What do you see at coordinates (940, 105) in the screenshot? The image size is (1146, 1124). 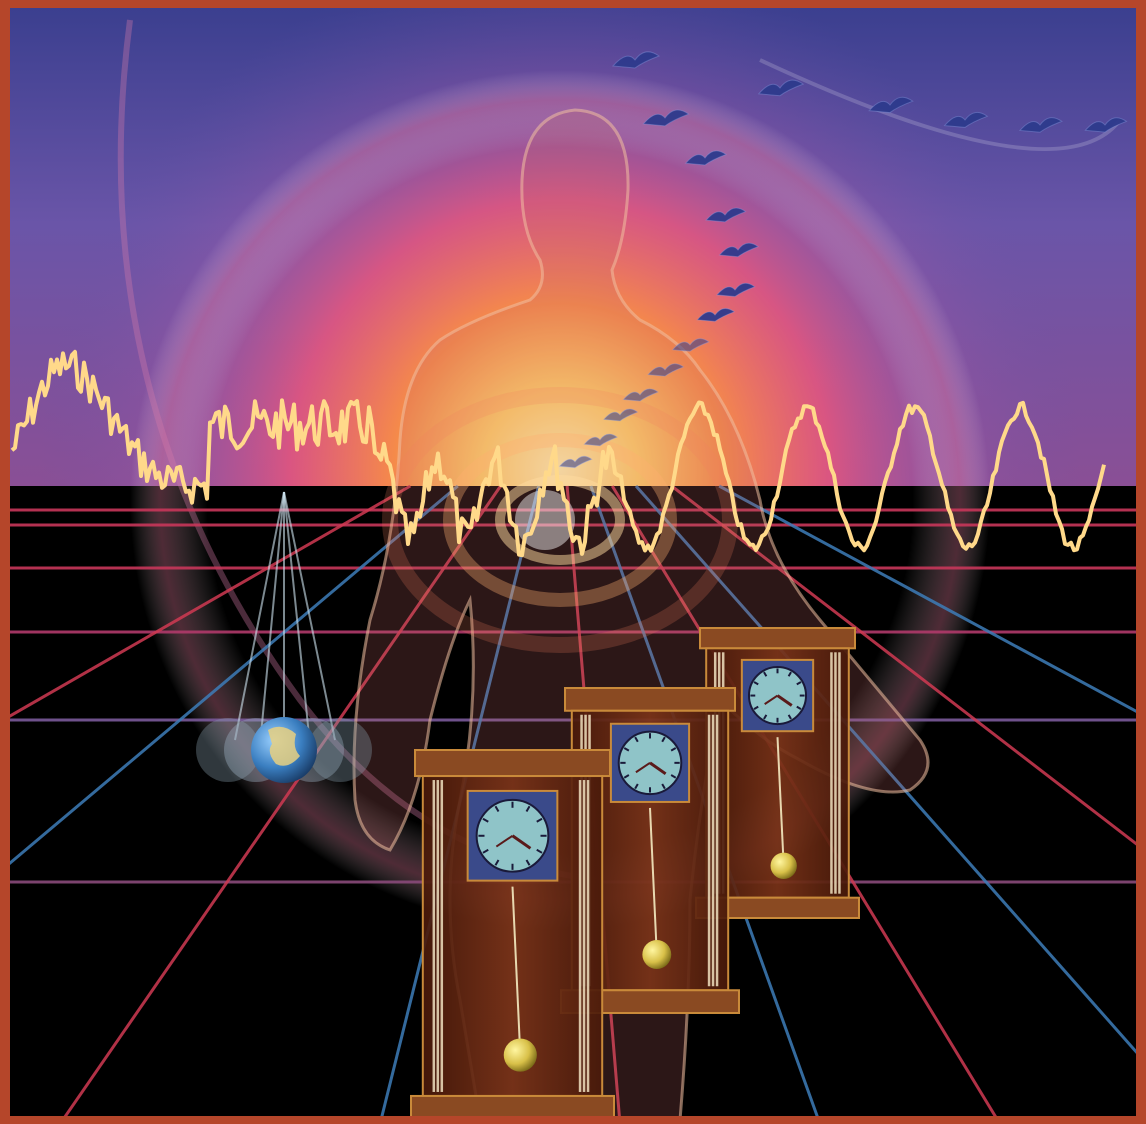 I see `sphere-edge-right` at bounding box center [940, 105].